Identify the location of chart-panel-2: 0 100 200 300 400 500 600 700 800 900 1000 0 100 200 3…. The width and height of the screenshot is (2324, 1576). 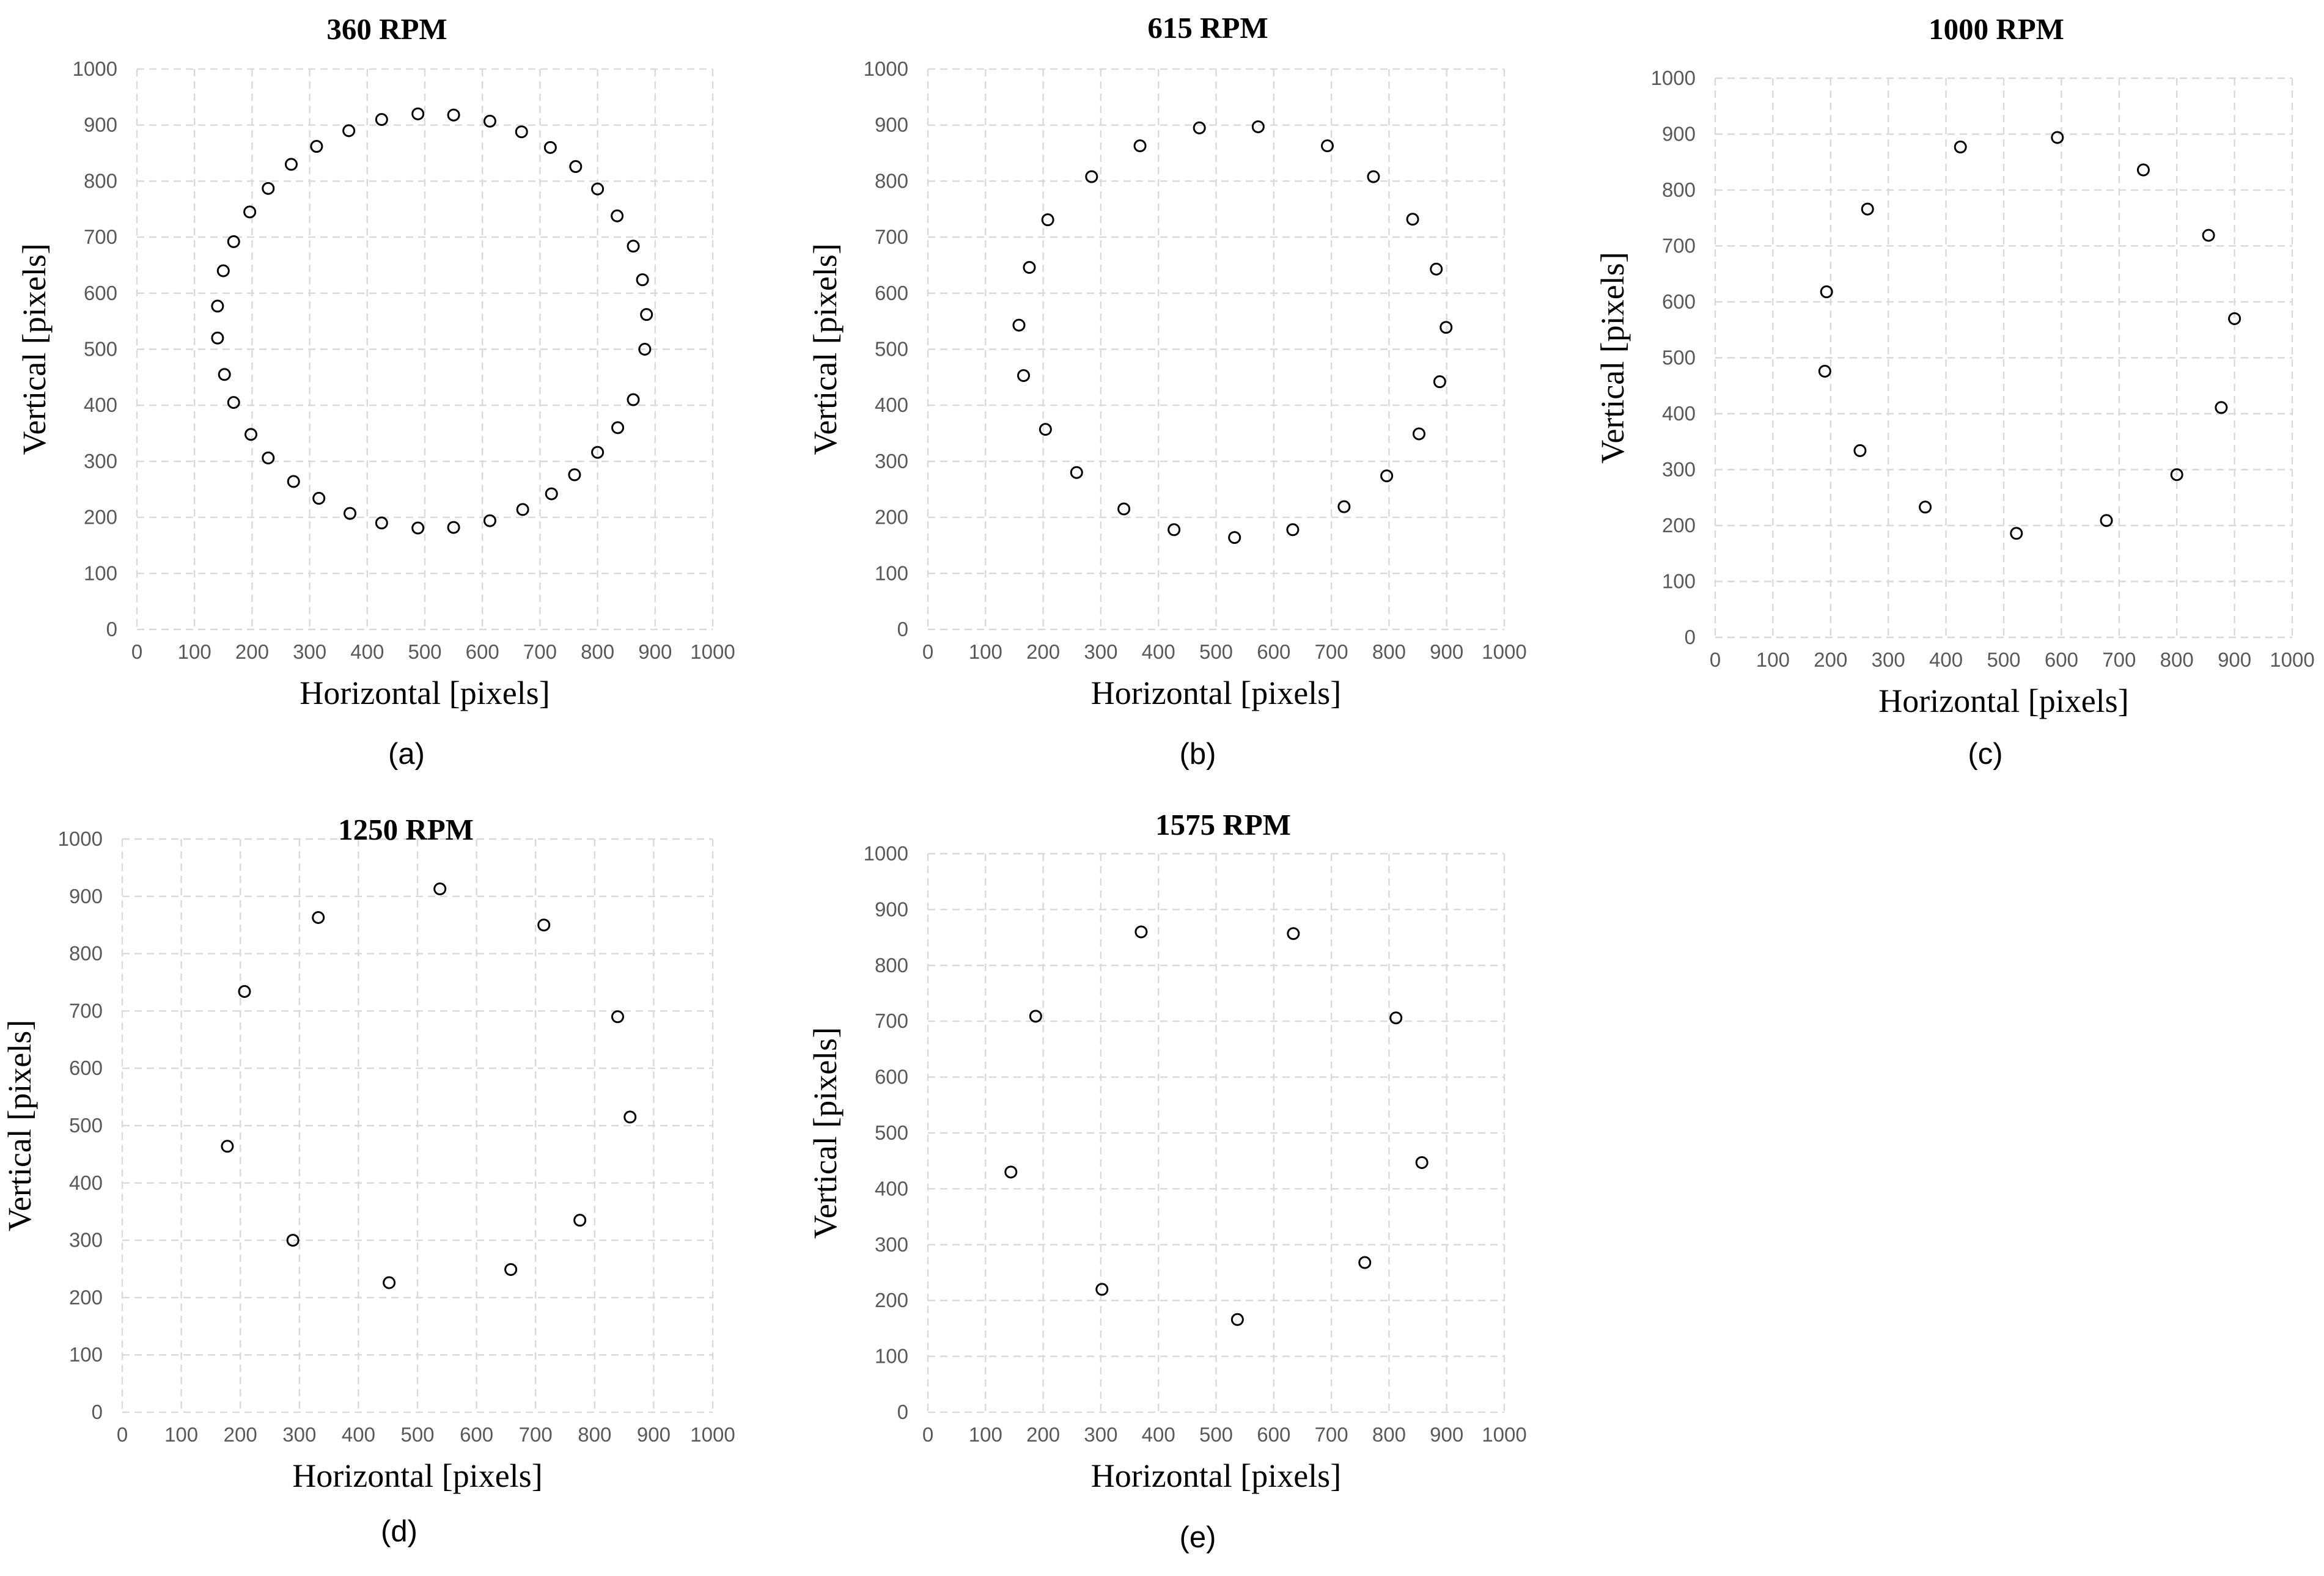
(1167, 391).